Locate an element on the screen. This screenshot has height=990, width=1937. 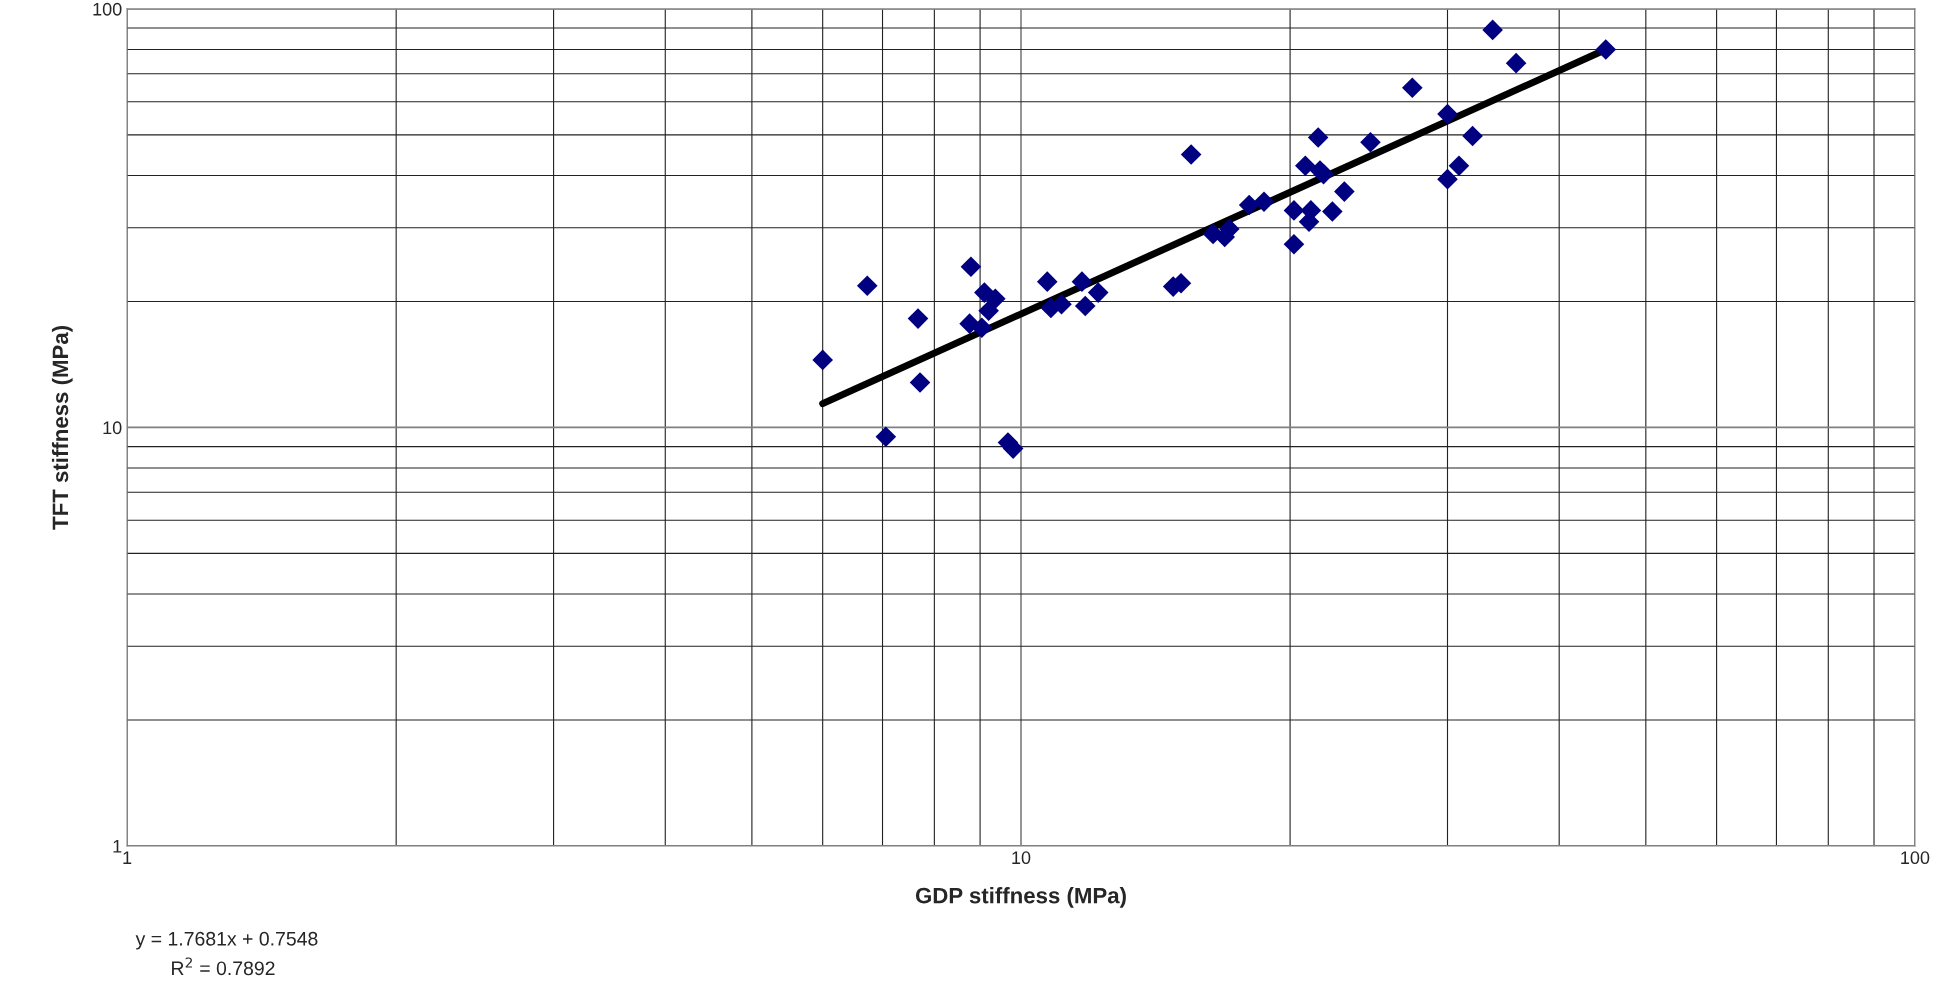
text: R$^{2}$ = 0.7892 is located at coordinates (223, 966).